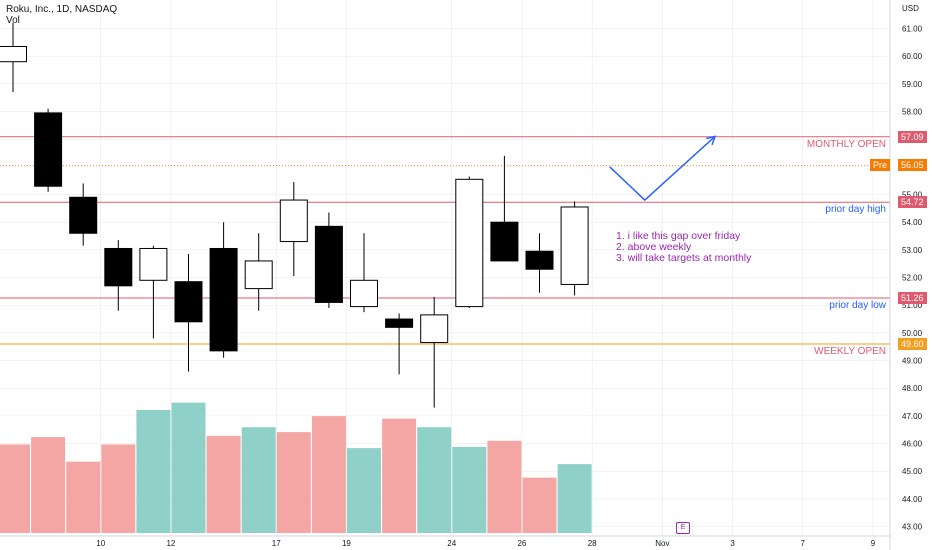 Image resolution: width=932 pixels, height=550 pixels. Describe the element at coordinates (912, 222) in the screenshot. I see `y-tick-label: 54.00` at that location.